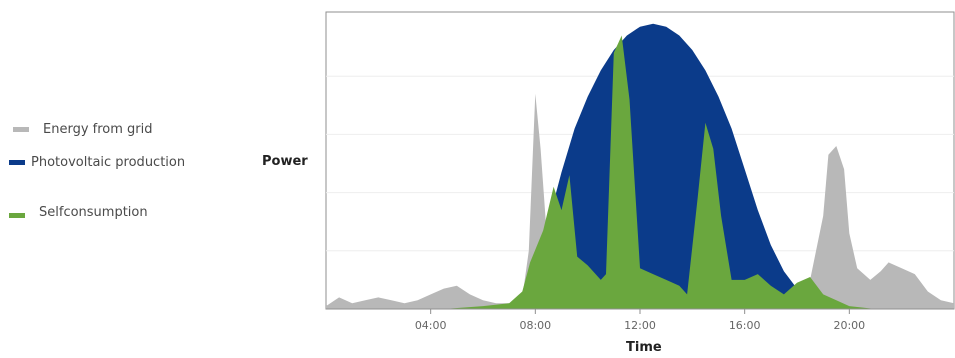 The image size is (955, 358). Describe the element at coordinates (285, 161) in the screenshot. I see `y-axis-label: Power` at that location.